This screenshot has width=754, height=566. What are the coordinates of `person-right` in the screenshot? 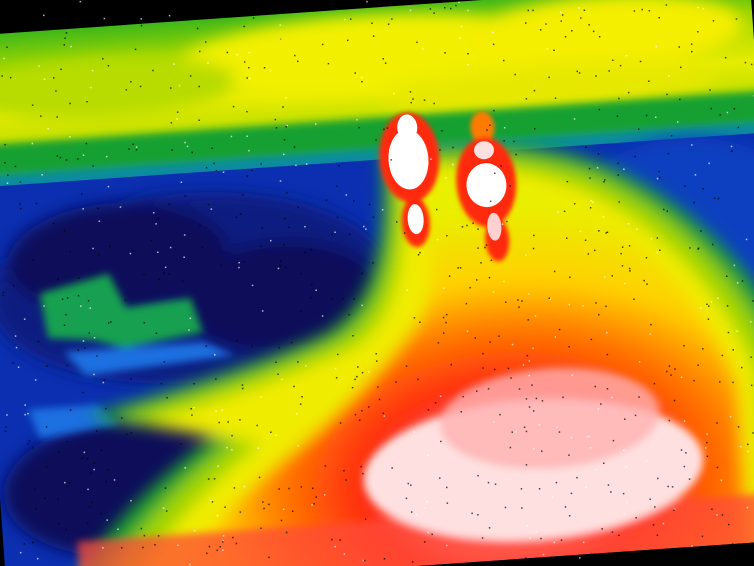 It's located at (486, 186).